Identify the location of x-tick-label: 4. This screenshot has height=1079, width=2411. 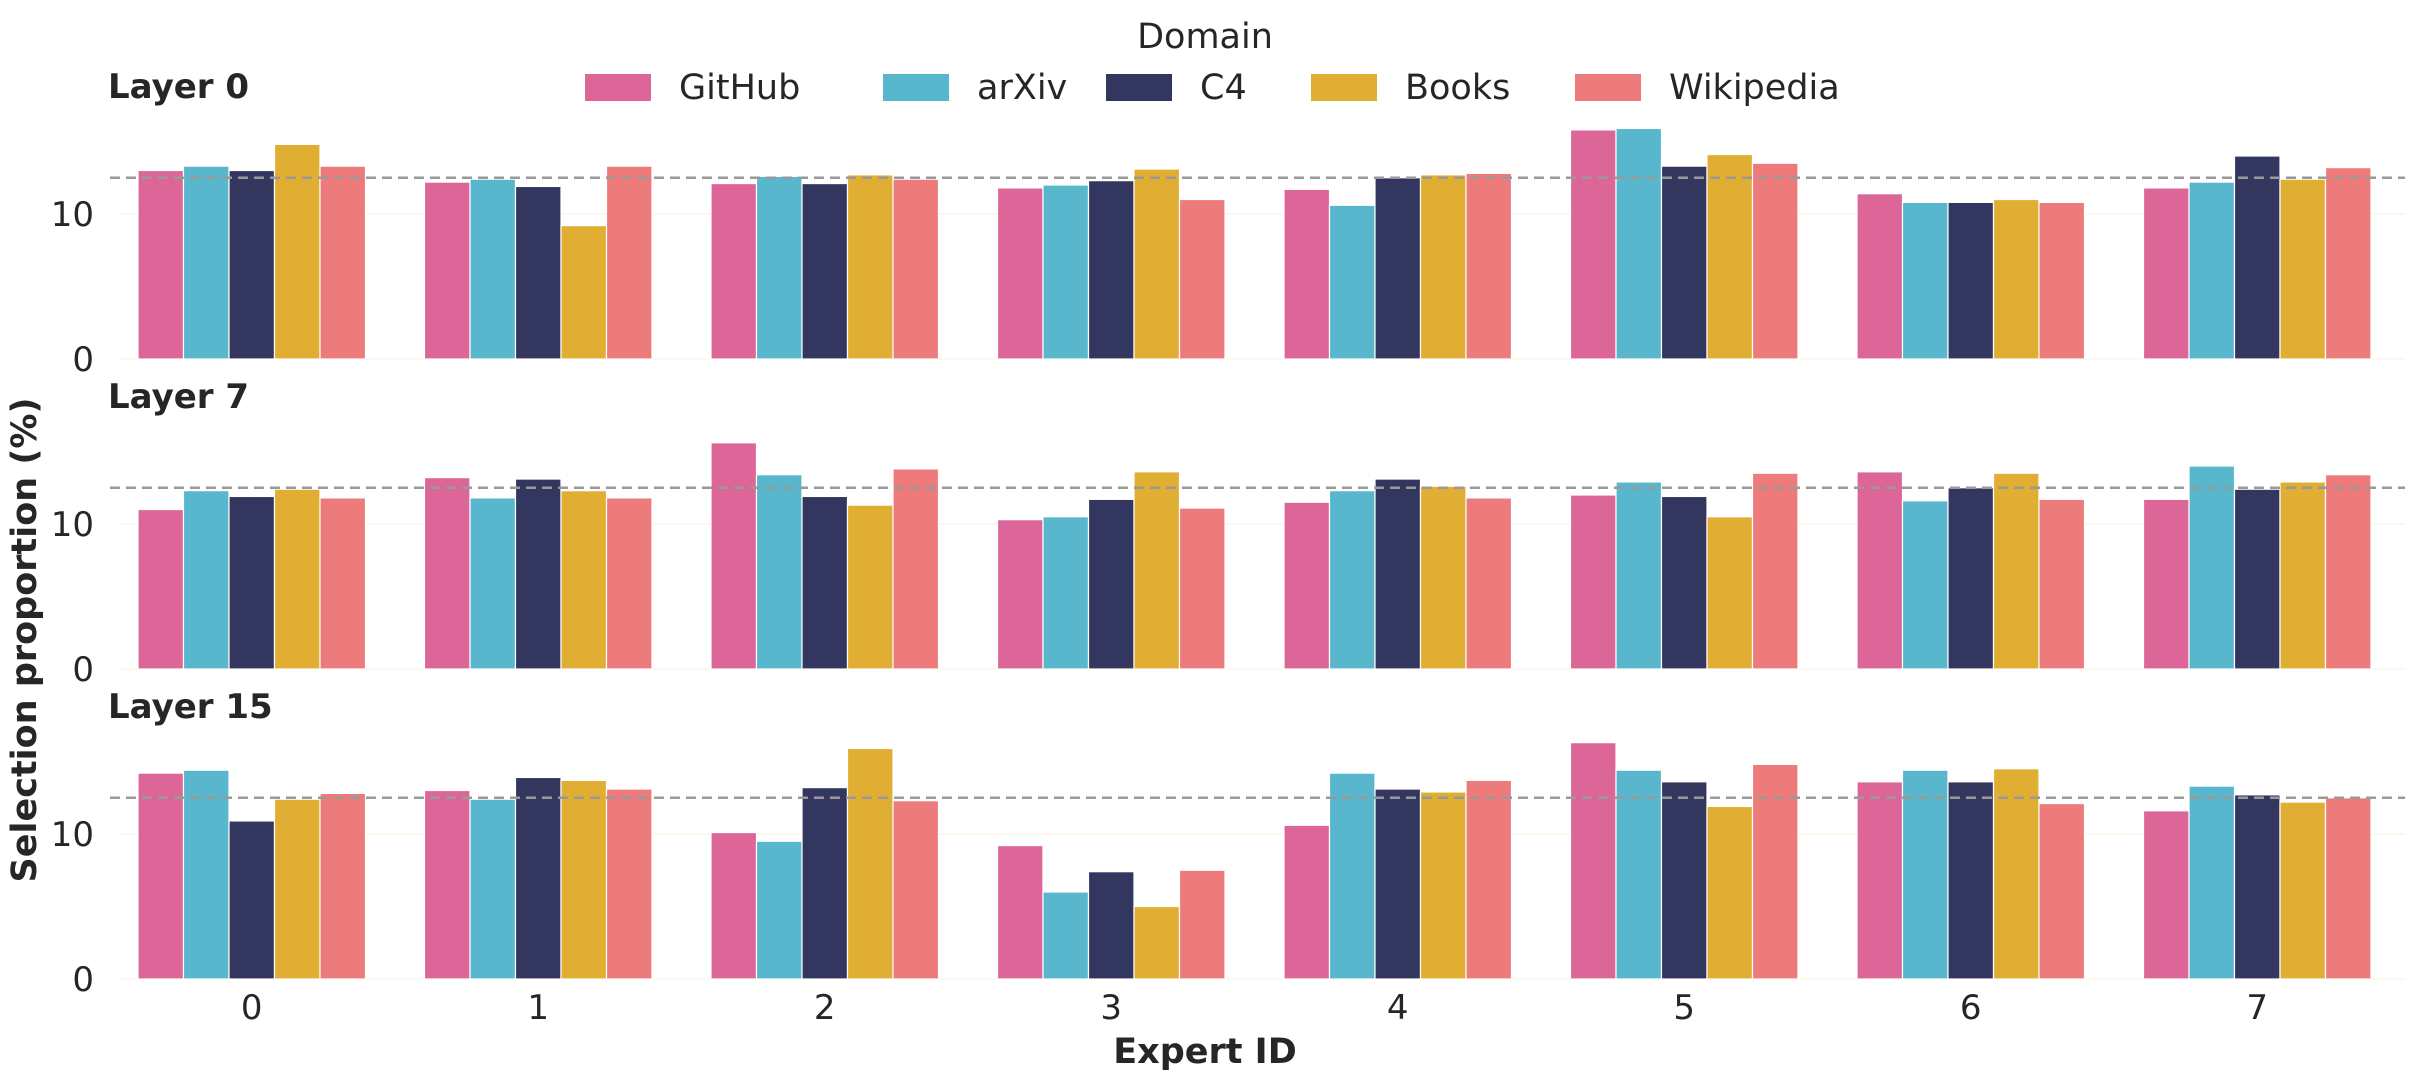
(1398, 1008).